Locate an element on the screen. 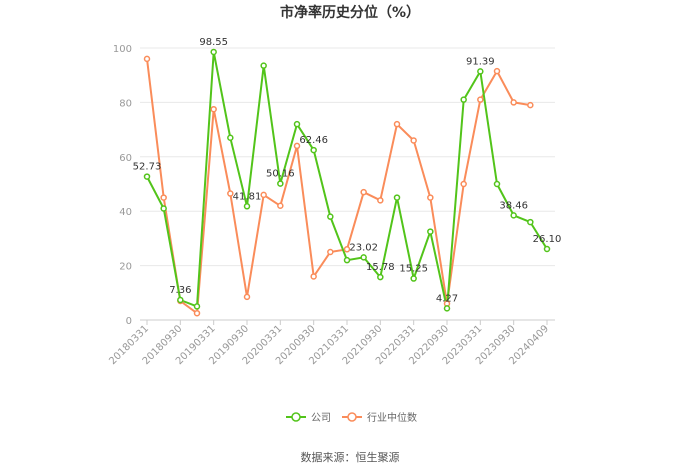  data-label: 50.16 is located at coordinates (280, 174).